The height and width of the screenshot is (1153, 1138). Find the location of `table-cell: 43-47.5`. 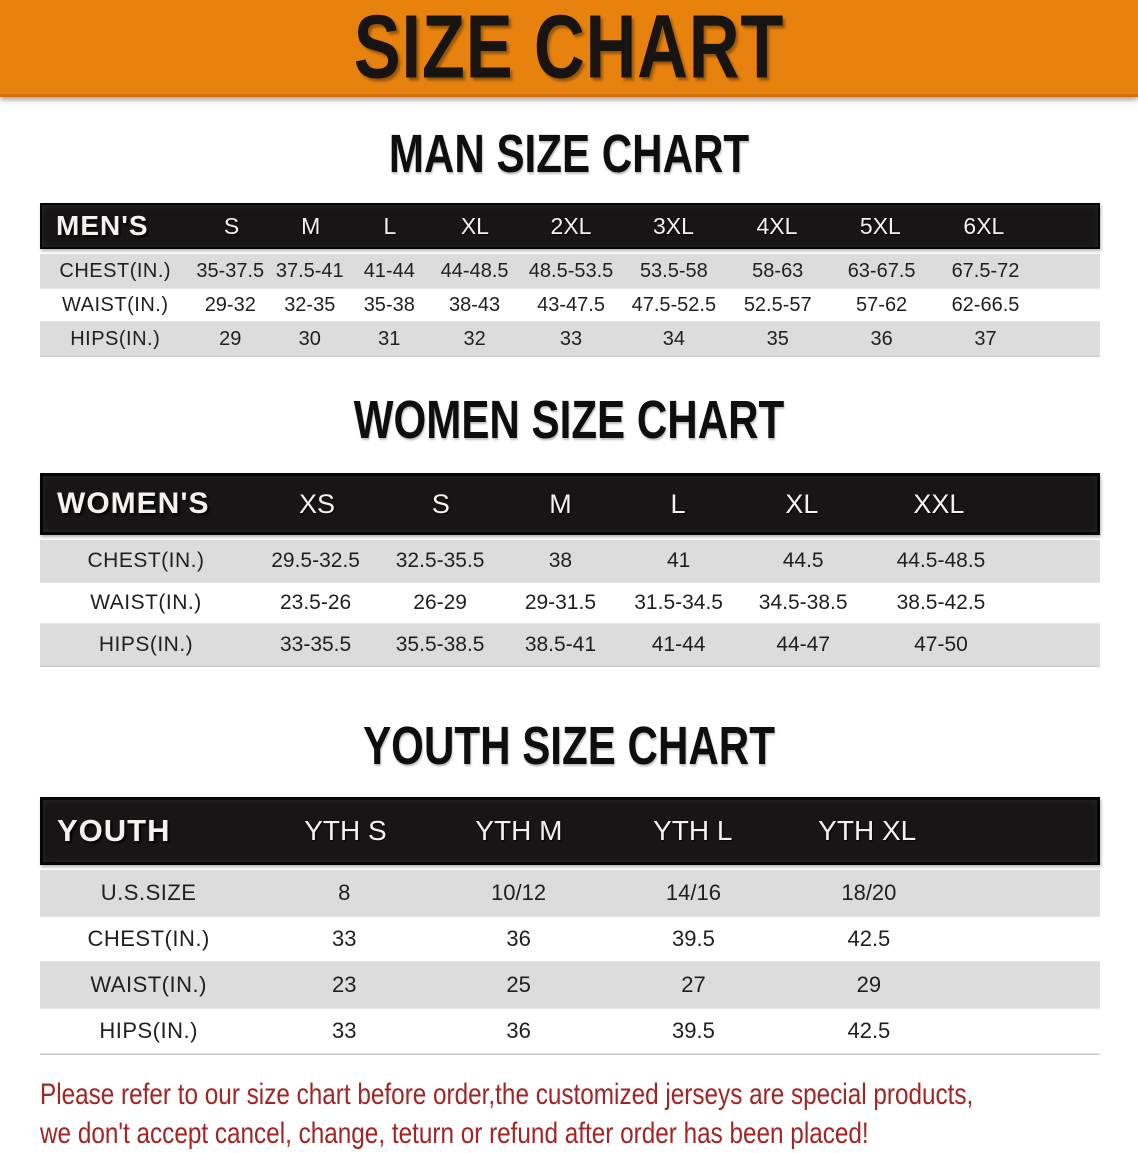

table-cell: 43-47.5 is located at coordinates (571, 304).